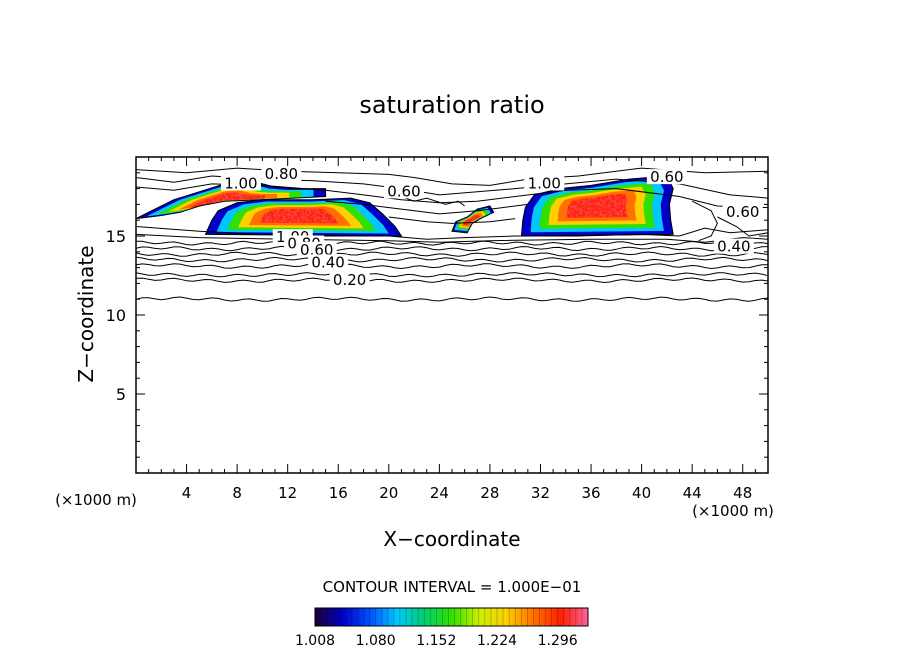 The height and width of the screenshot is (654, 904). Describe the element at coordinates (187, 493) in the screenshot. I see `x-tick-label: 4` at that location.